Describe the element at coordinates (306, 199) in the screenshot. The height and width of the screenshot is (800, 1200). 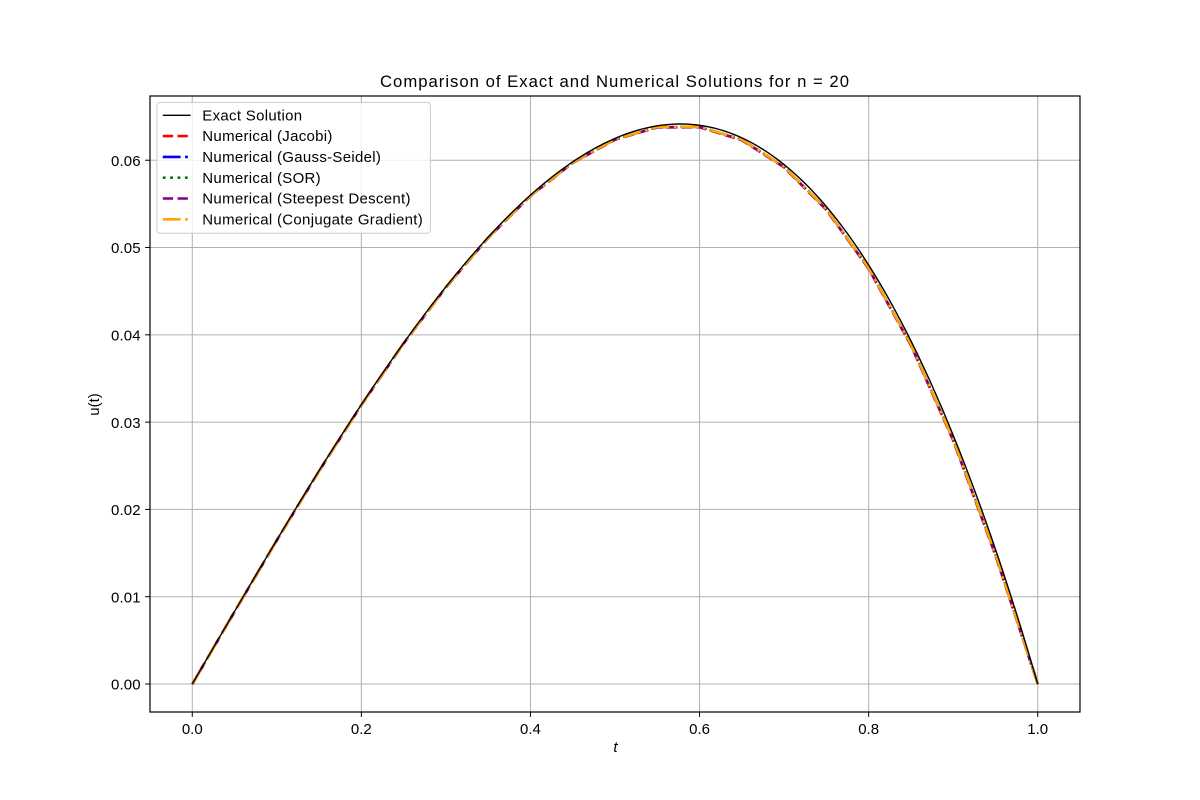
I see `svg-text: Numerical (Steepest Descent)` at that location.